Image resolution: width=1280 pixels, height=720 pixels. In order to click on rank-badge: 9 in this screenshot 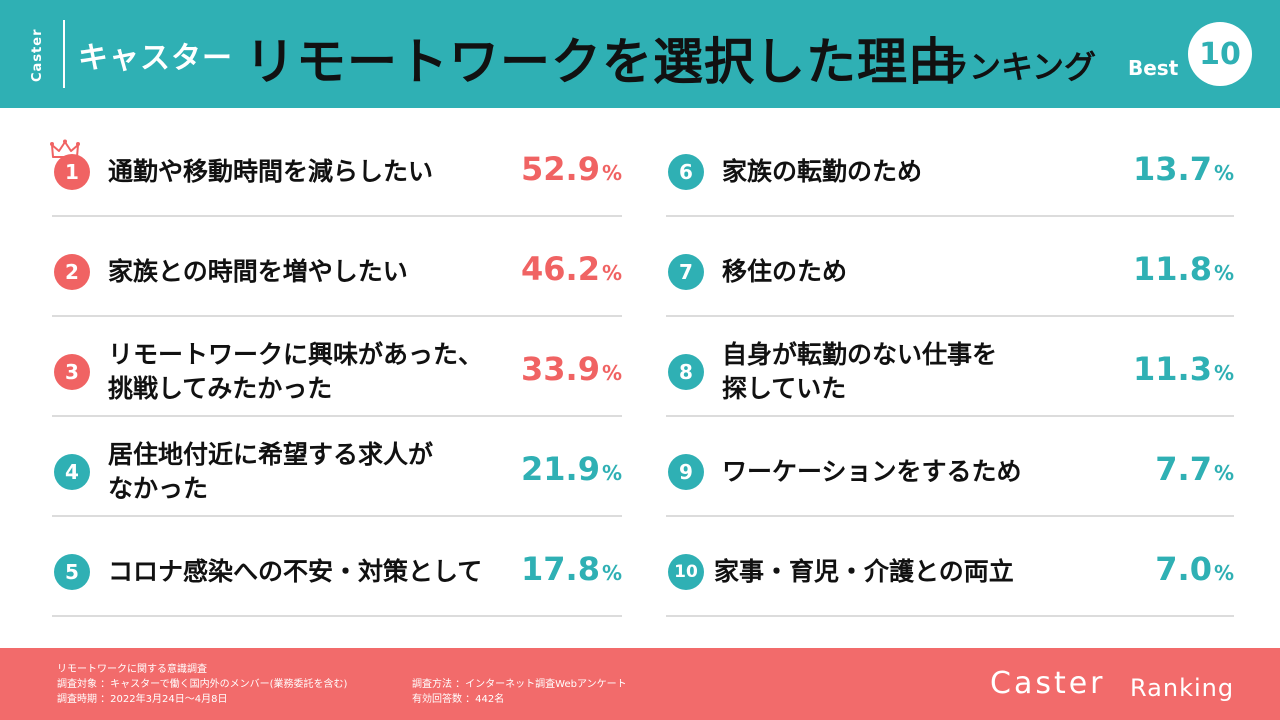, I will do `click(686, 472)`.